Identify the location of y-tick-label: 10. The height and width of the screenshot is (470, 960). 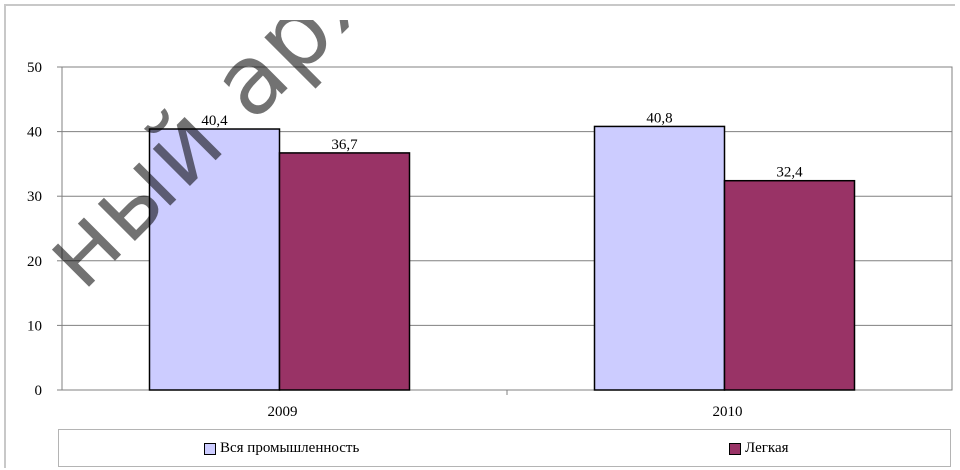
(34, 326).